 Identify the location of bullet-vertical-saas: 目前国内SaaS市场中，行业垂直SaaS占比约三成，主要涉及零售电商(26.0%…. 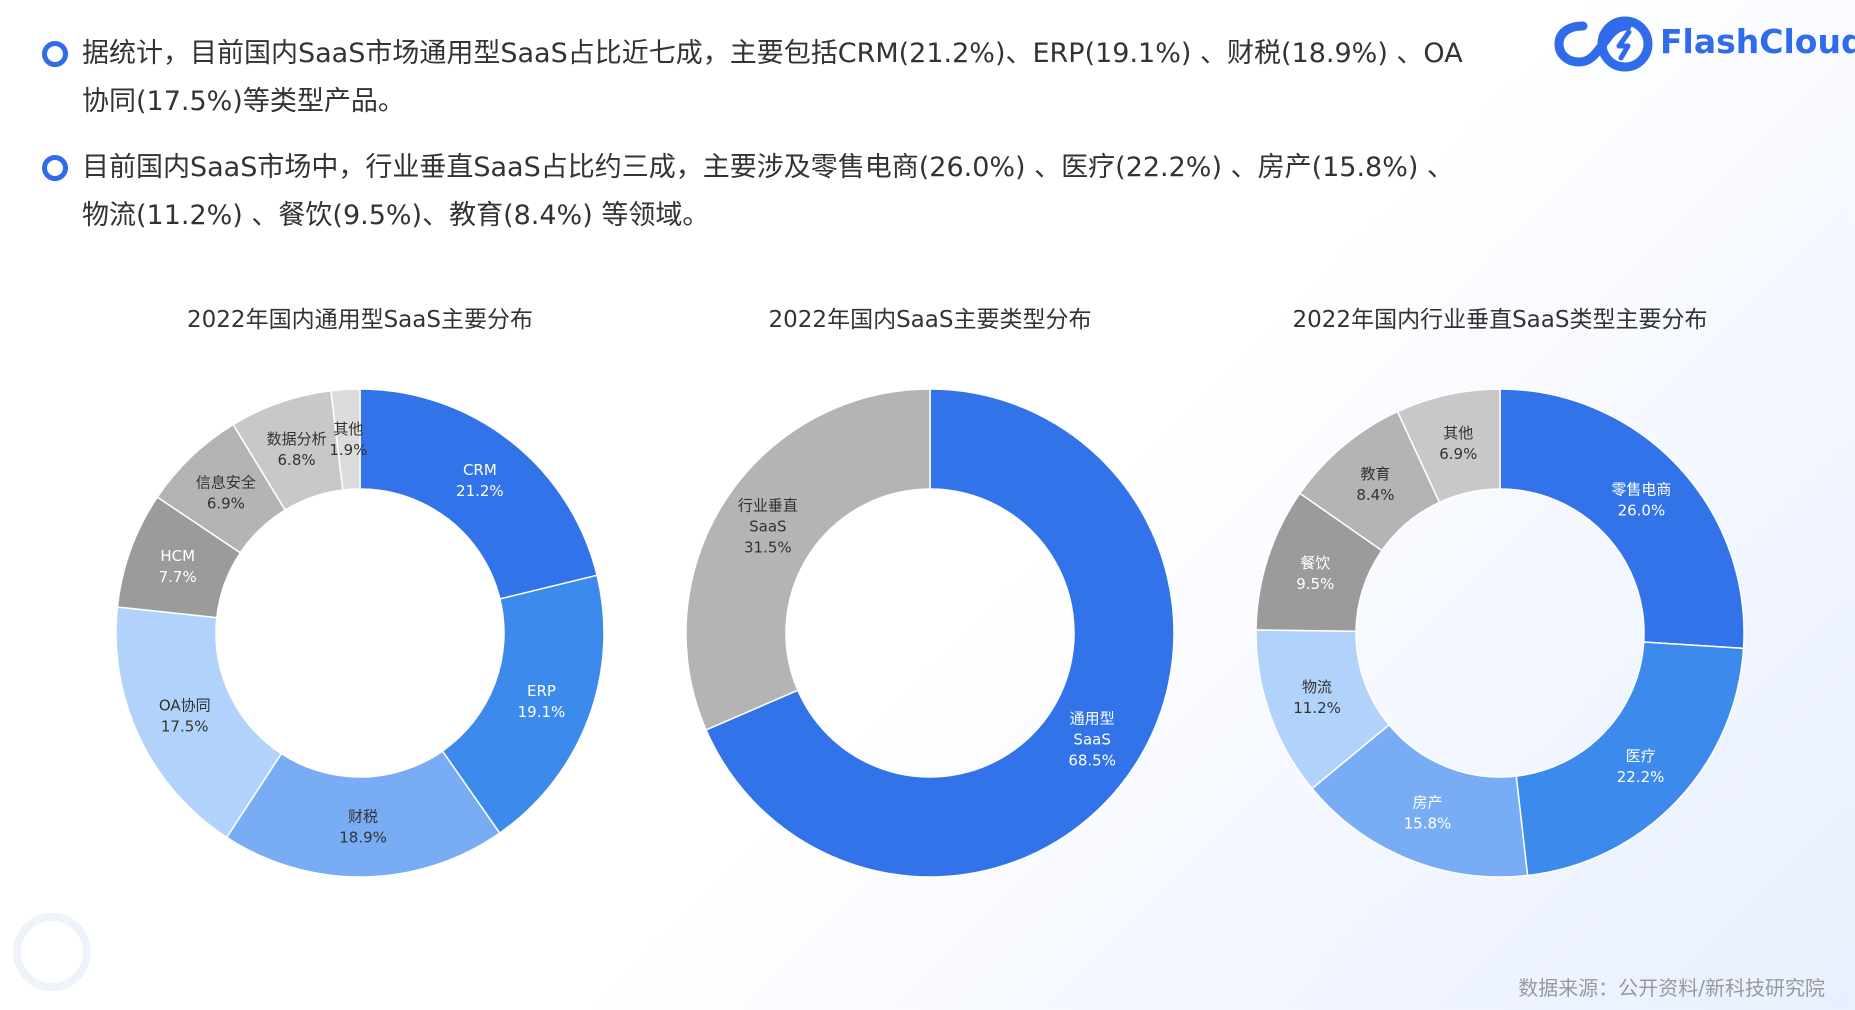
(760, 192).